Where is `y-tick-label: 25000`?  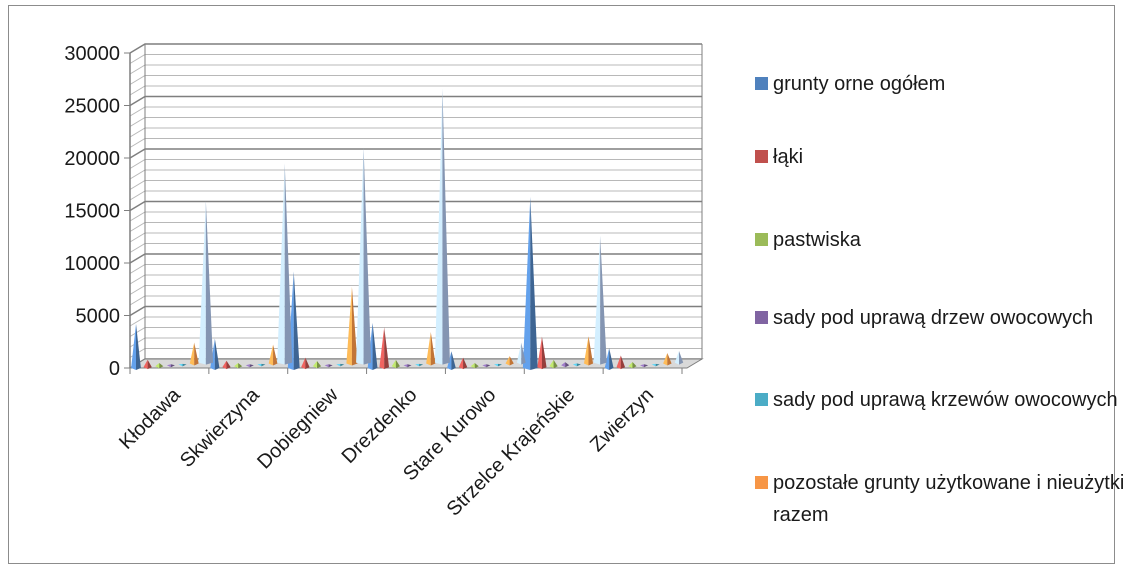 y-tick-label: 25000 is located at coordinates (92, 107).